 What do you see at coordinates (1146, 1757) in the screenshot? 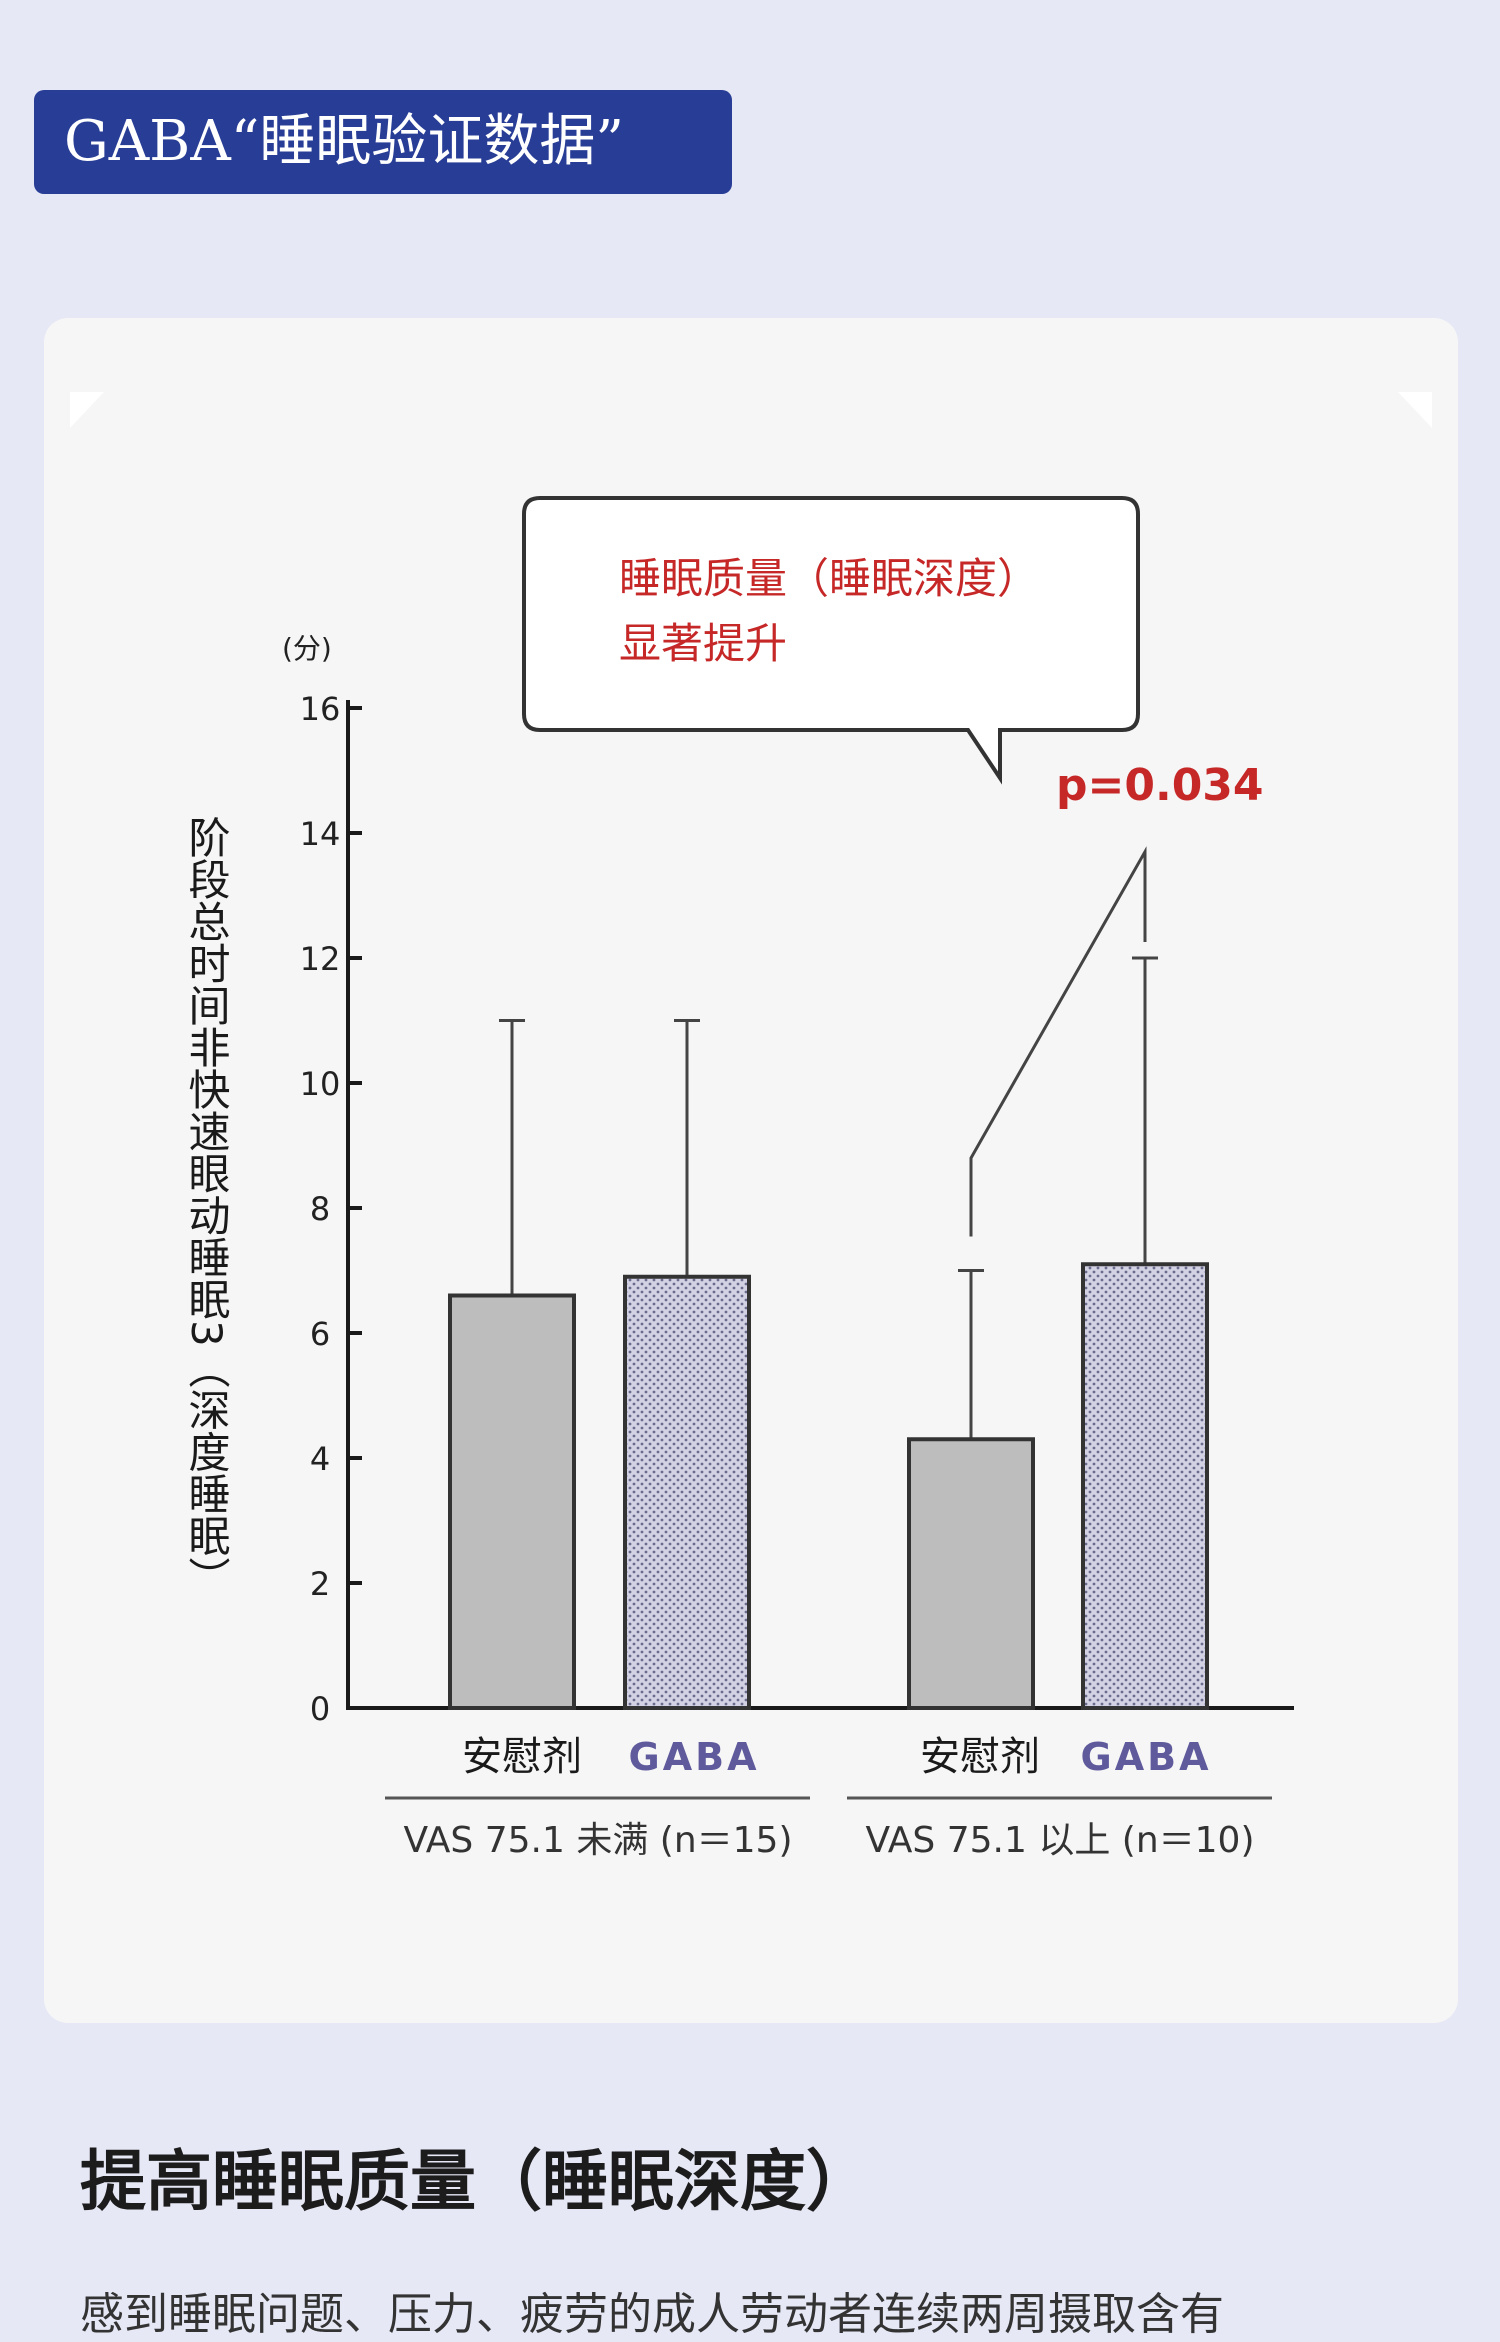
I see `category-label-gaba-2: GABA` at bounding box center [1146, 1757].